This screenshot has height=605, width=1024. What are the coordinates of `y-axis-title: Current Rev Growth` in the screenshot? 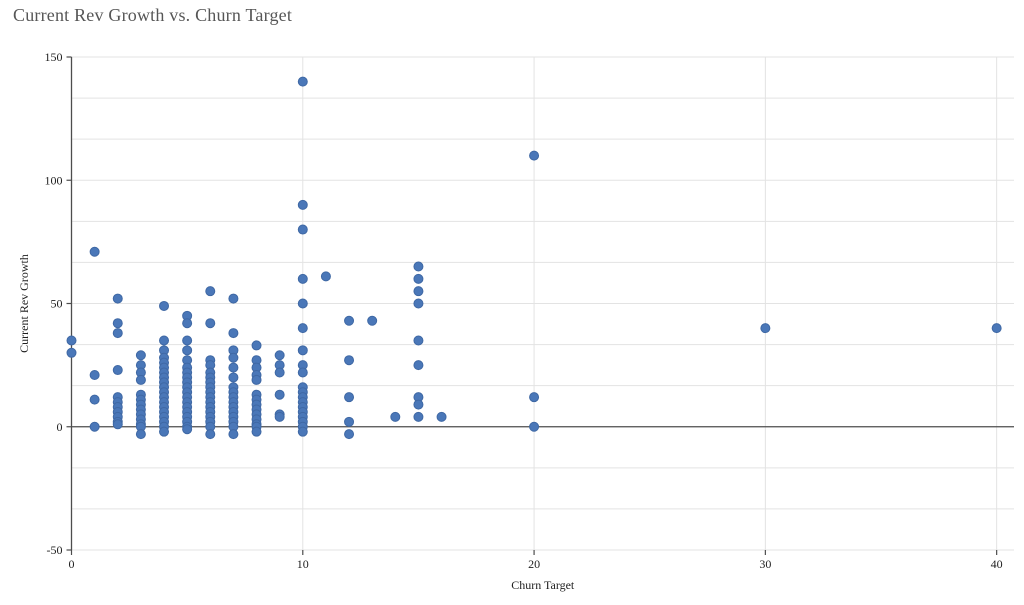 It's located at (24, 303).